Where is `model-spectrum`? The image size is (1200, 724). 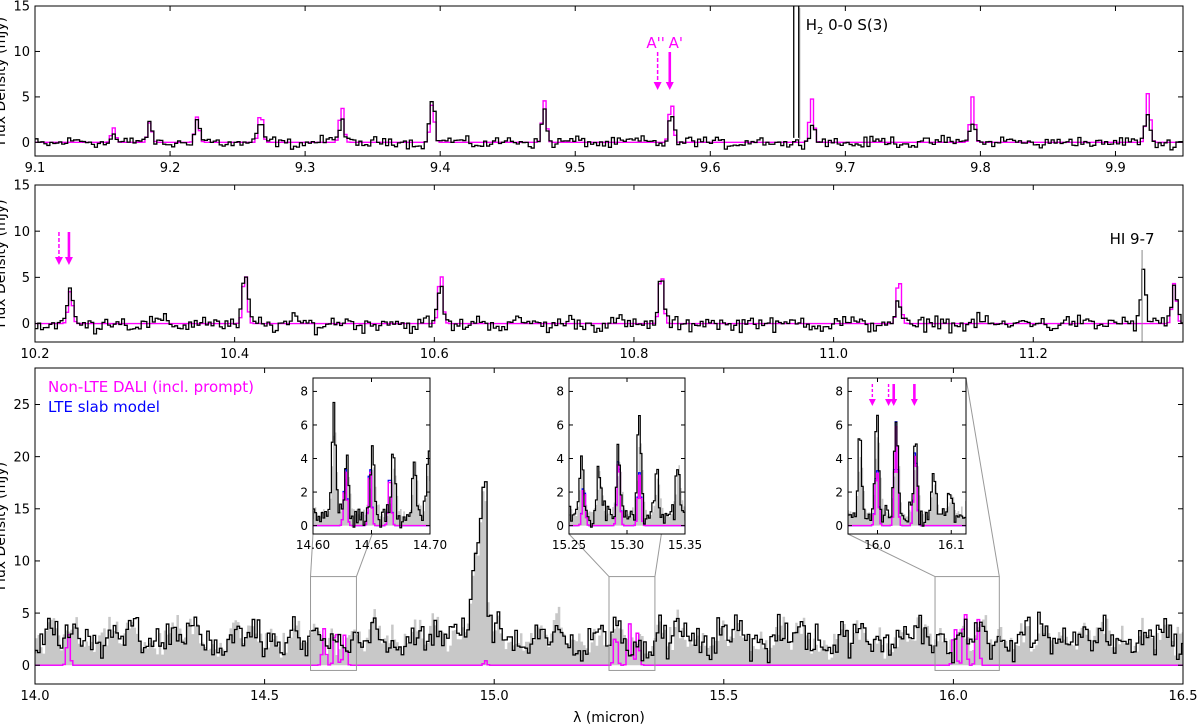
model-spectrum is located at coordinates (609, 300).